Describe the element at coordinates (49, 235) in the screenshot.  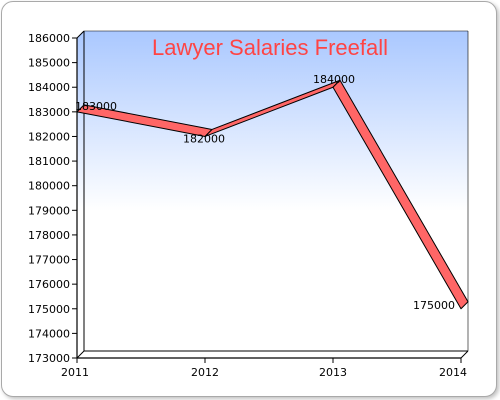
I see `y-tick-label: 178000` at that location.